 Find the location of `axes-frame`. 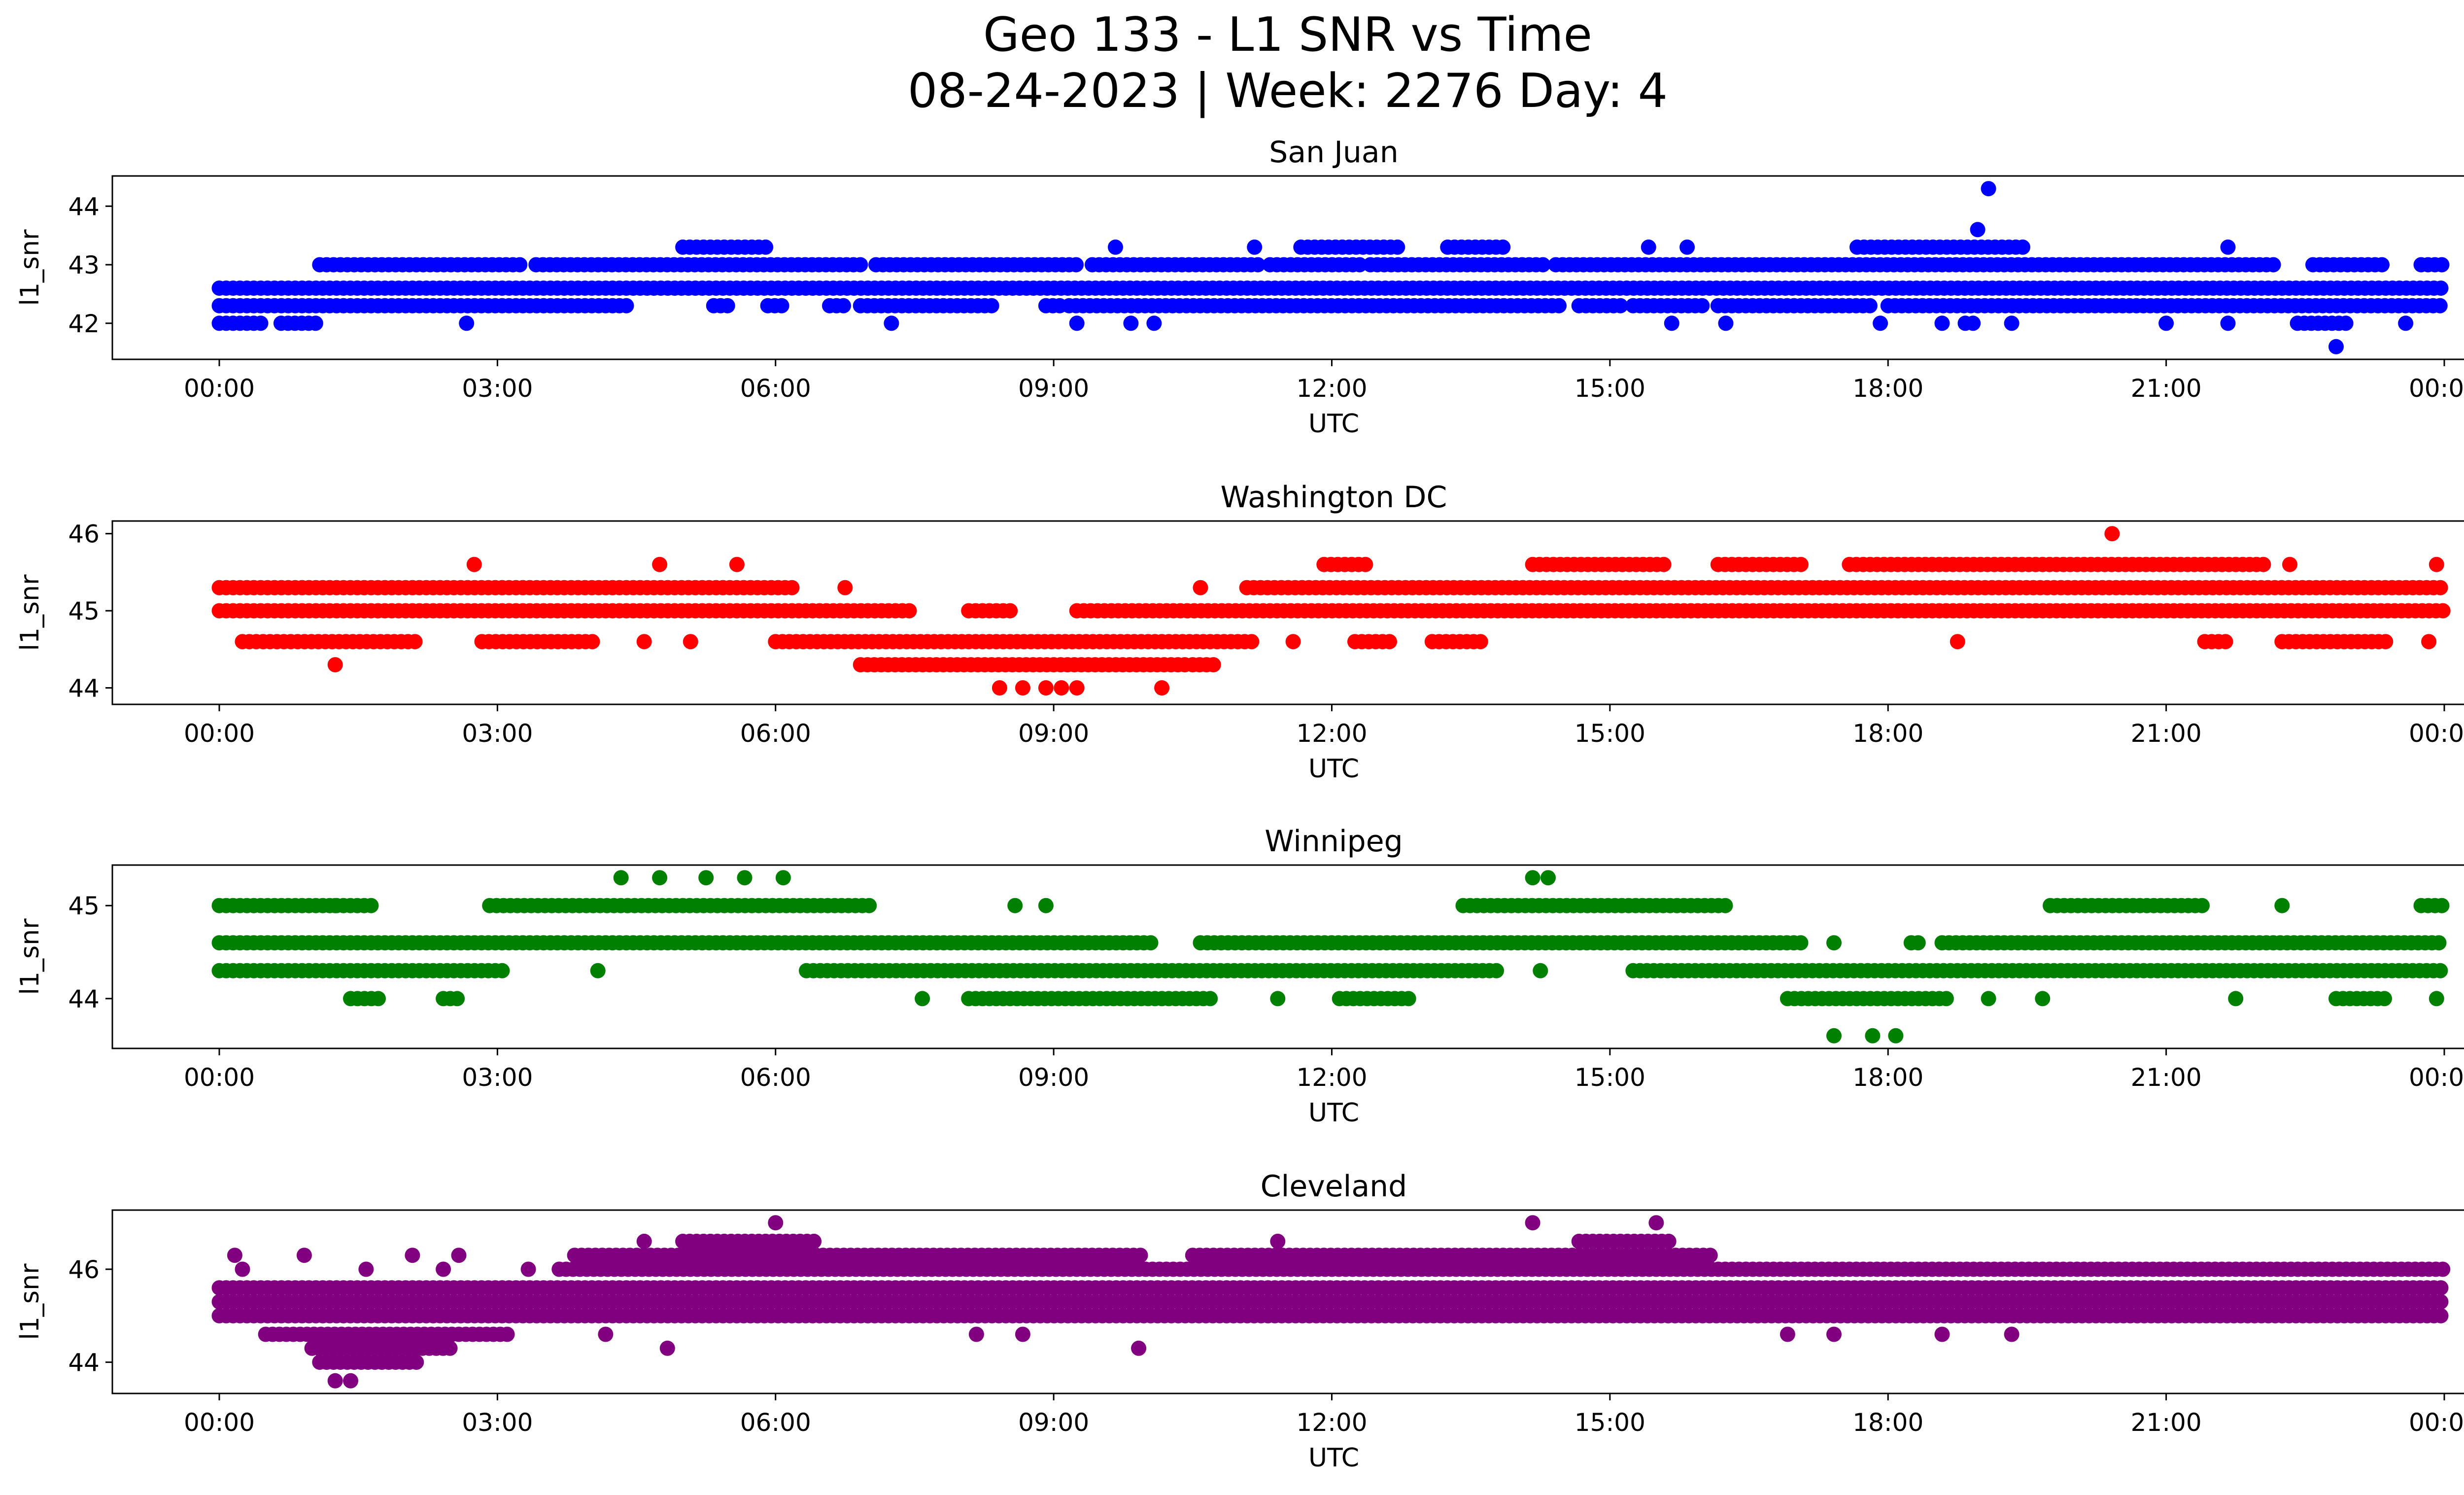

axes-frame is located at coordinates (1287, 956).